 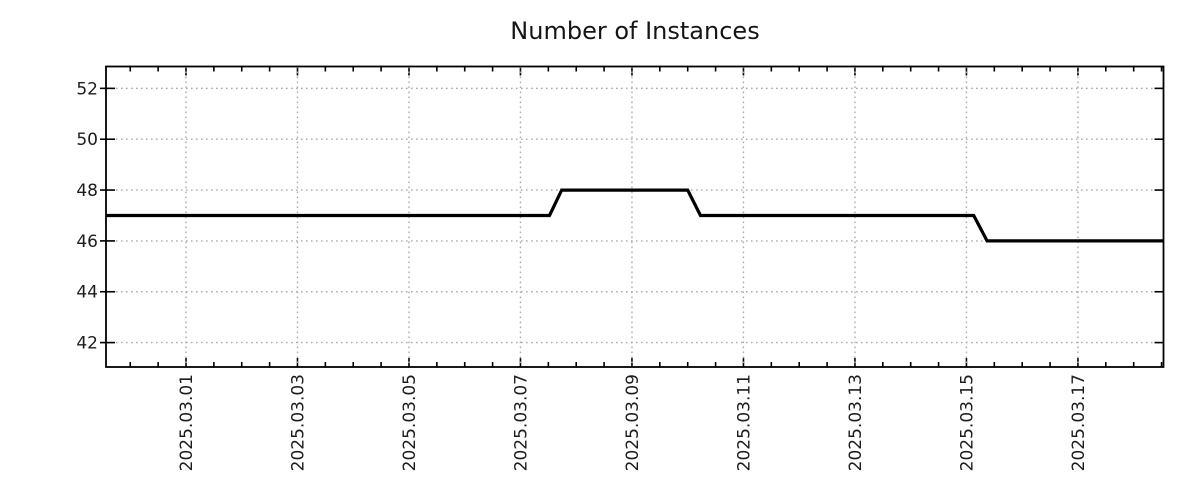 What do you see at coordinates (87, 89) in the screenshot?
I see `y-tick-label: 52` at bounding box center [87, 89].